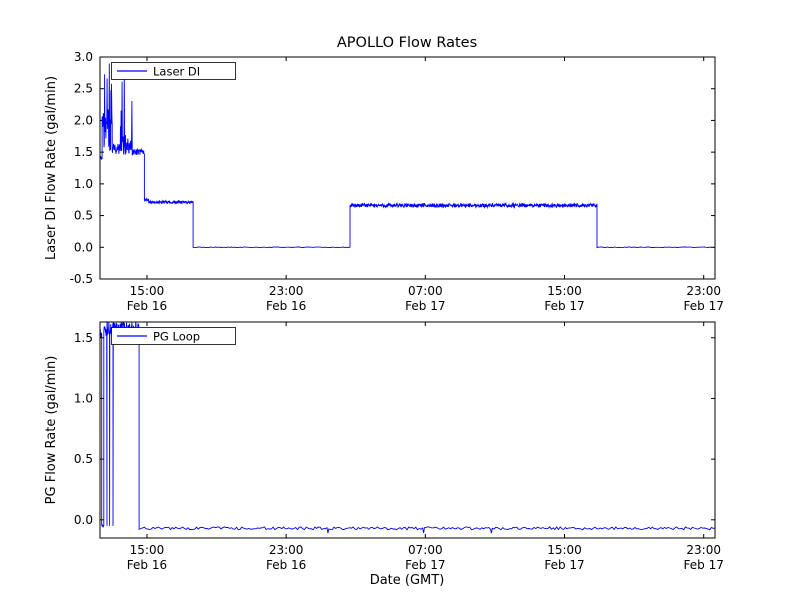 The height and width of the screenshot is (600, 800). I want to click on y-tick-label: 2.5, so click(83, 89).